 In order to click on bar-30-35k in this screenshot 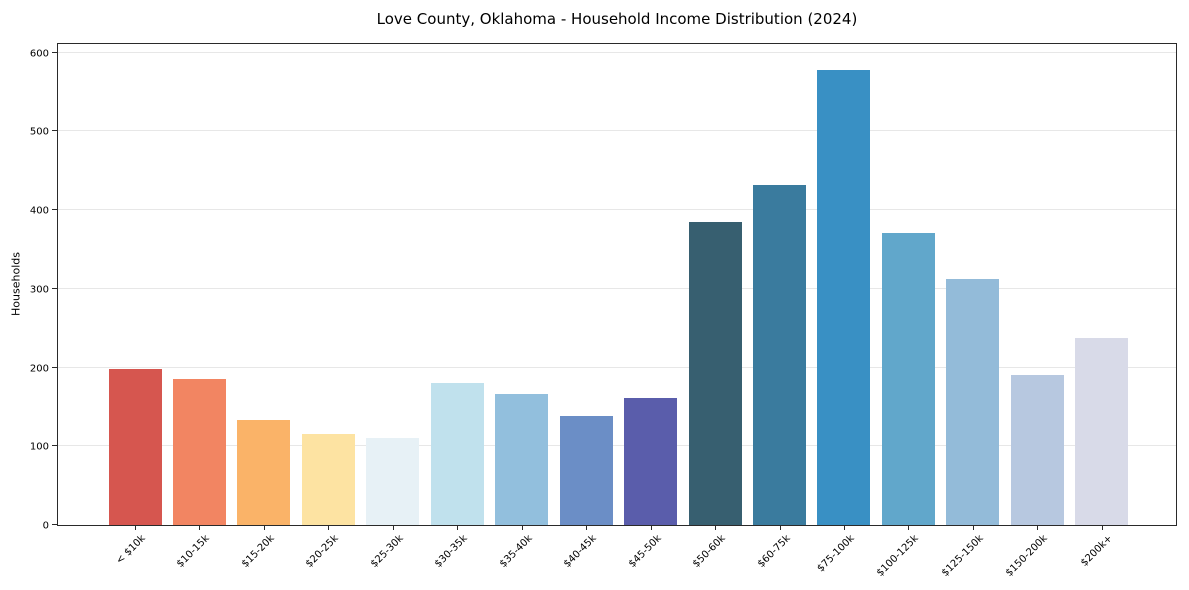, I will do `click(457, 454)`.